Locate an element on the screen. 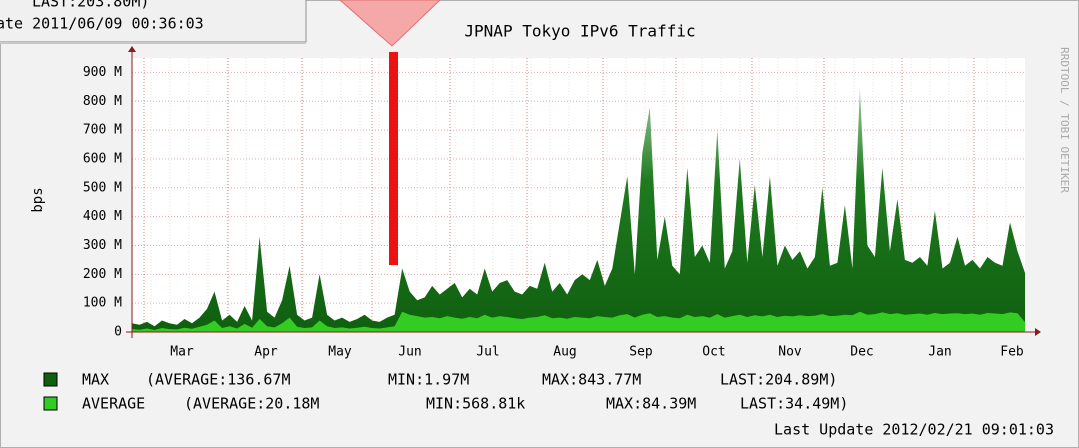 This screenshot has width=1079, height=448. x-tick-label: Apr is located at coordinates (266, 352).